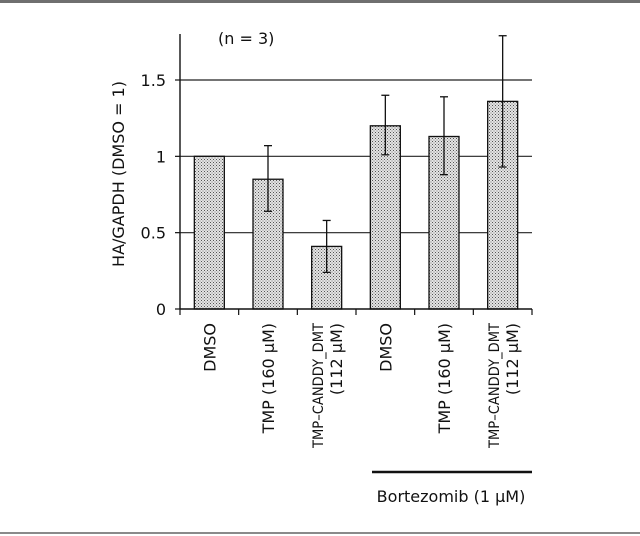 The width and height of the screenshot is (640, 536). Describe the element at coordinates (246, 38) in the screenshot. I see `sample-size-annotation: (n = 3)` at that location.